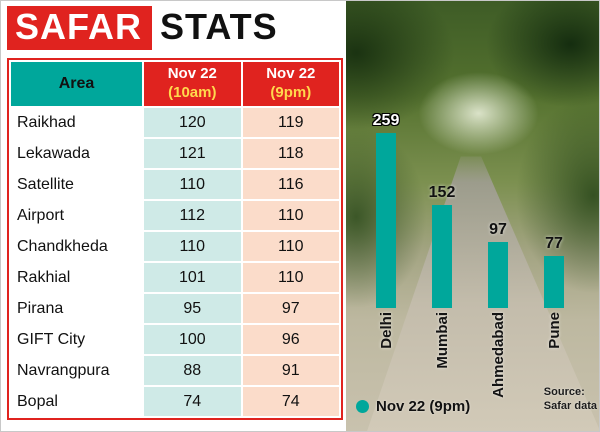 The width and height of the screenshot is (600, 432). I want to click on area-cell: Satellite, so click(76, 184).